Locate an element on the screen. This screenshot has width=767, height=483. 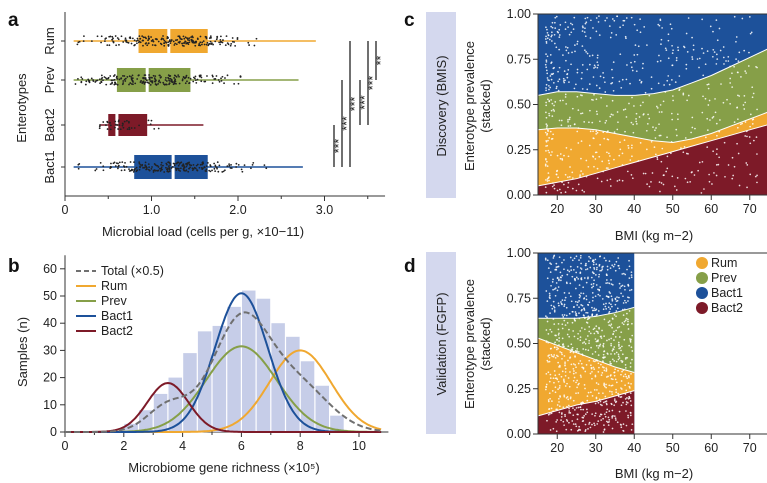
panel-b-legend-label: Bact1 is located at coordinates (117, 316).